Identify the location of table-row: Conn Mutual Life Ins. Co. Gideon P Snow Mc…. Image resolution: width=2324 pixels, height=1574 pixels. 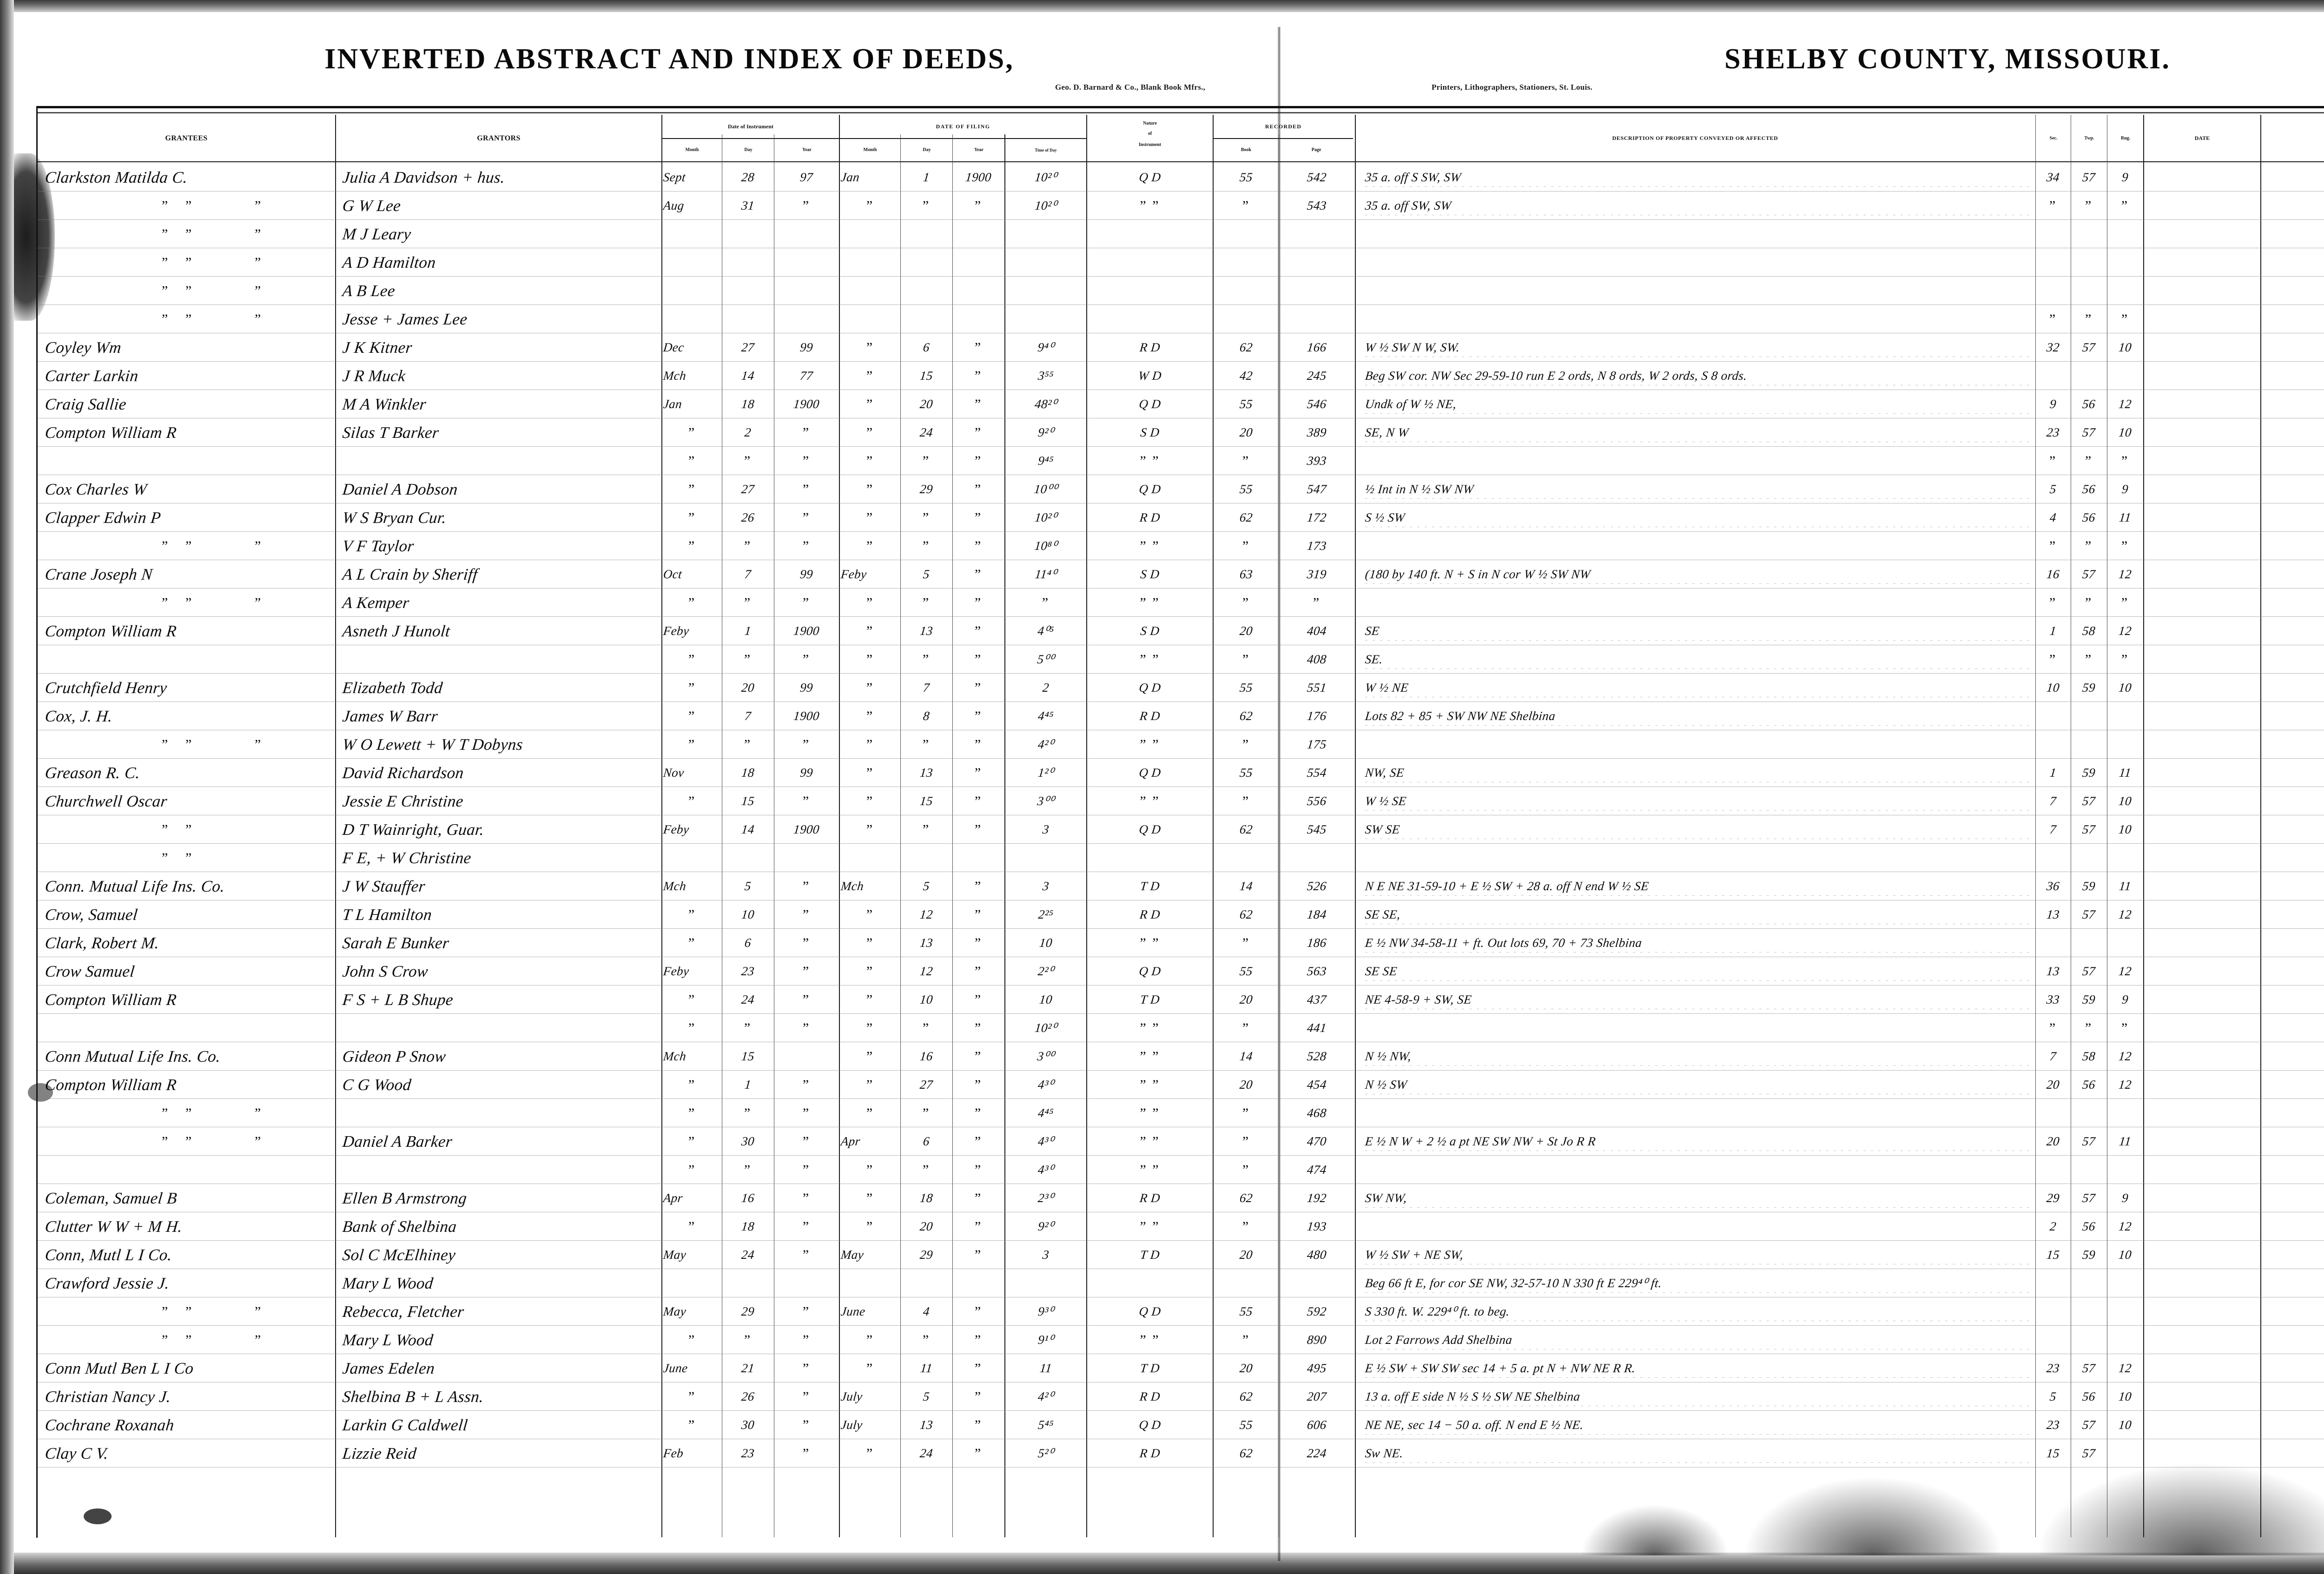
(1181, 1056).